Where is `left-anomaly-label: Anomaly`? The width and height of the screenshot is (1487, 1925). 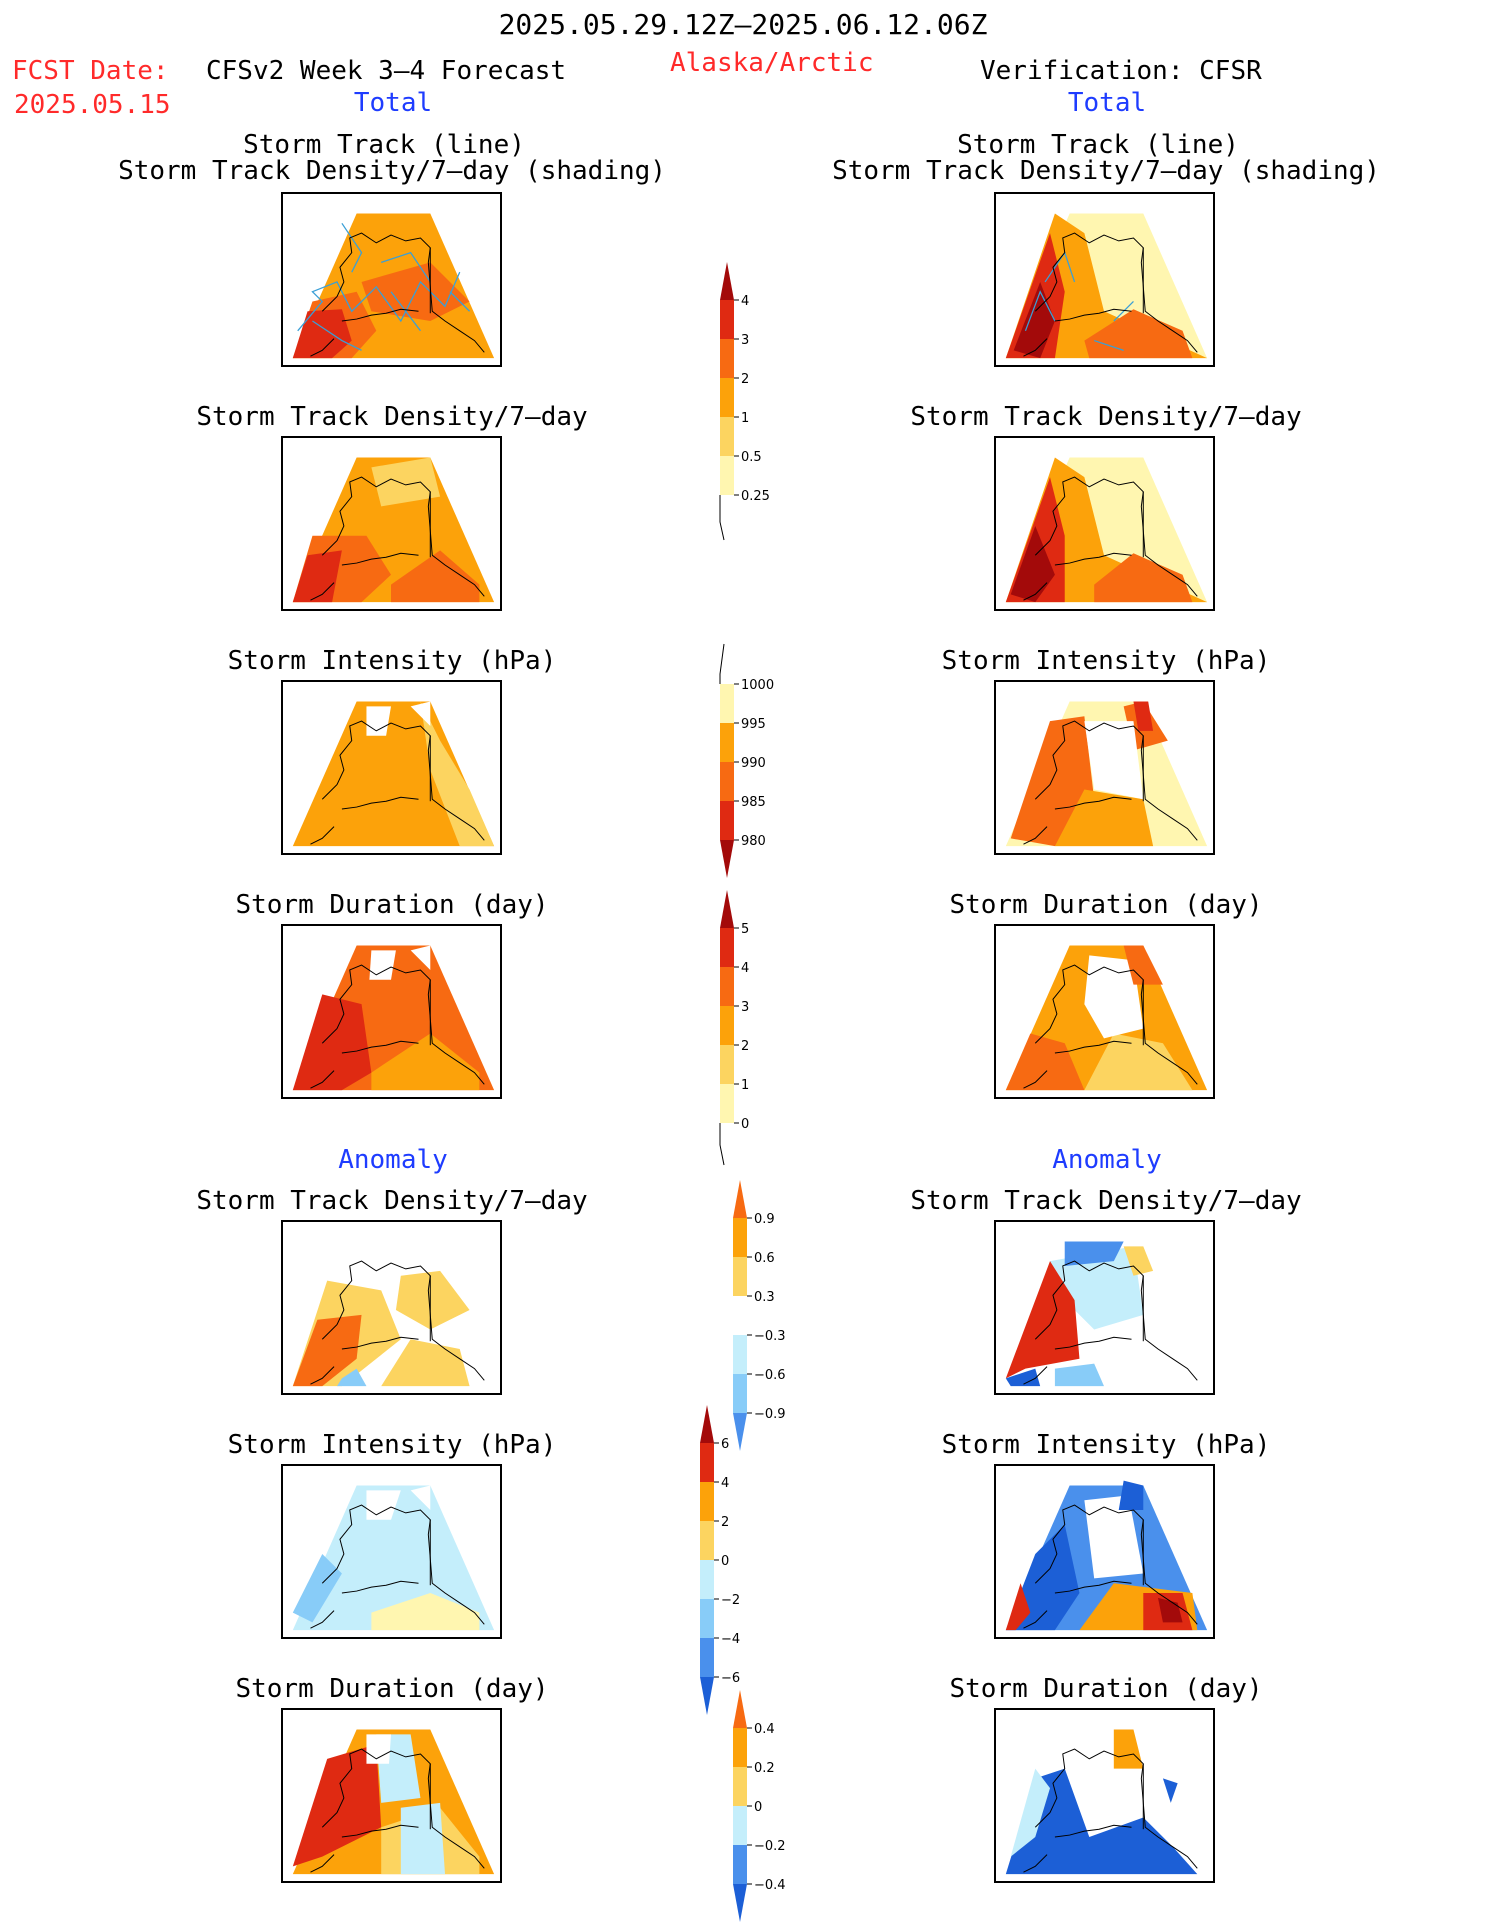
left-anomaly-label: Anomaly is located at coordinates (393, 1160).